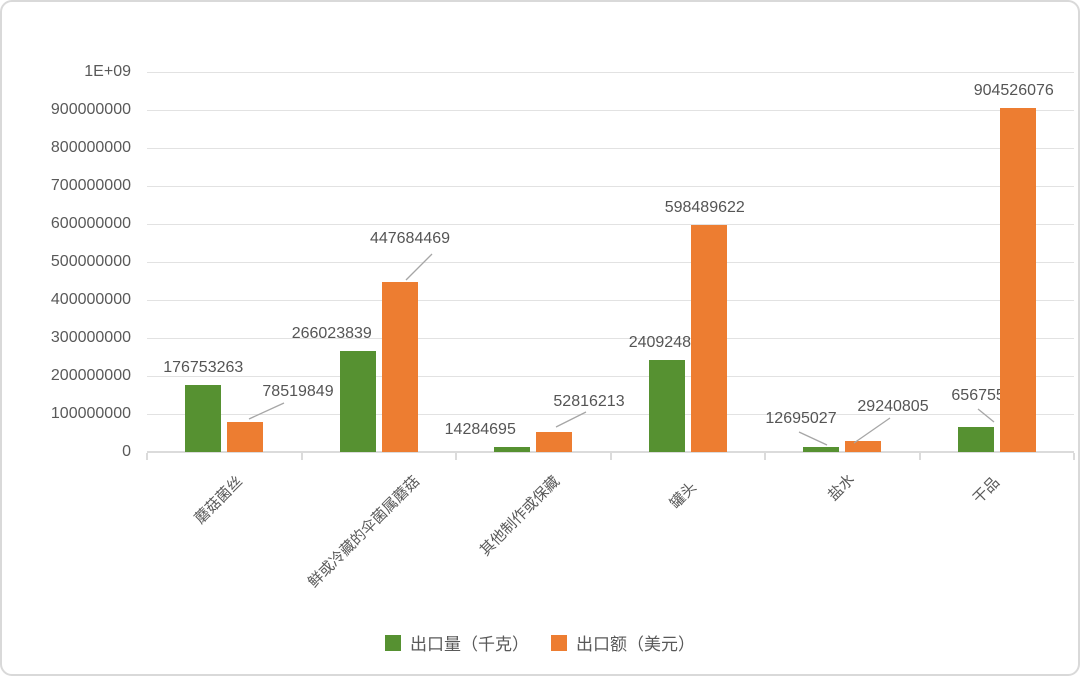 This screenshot has width=1080, height=676. I want to click on legend-label-export-volume: 出口量（千克）, so click(469, 644).